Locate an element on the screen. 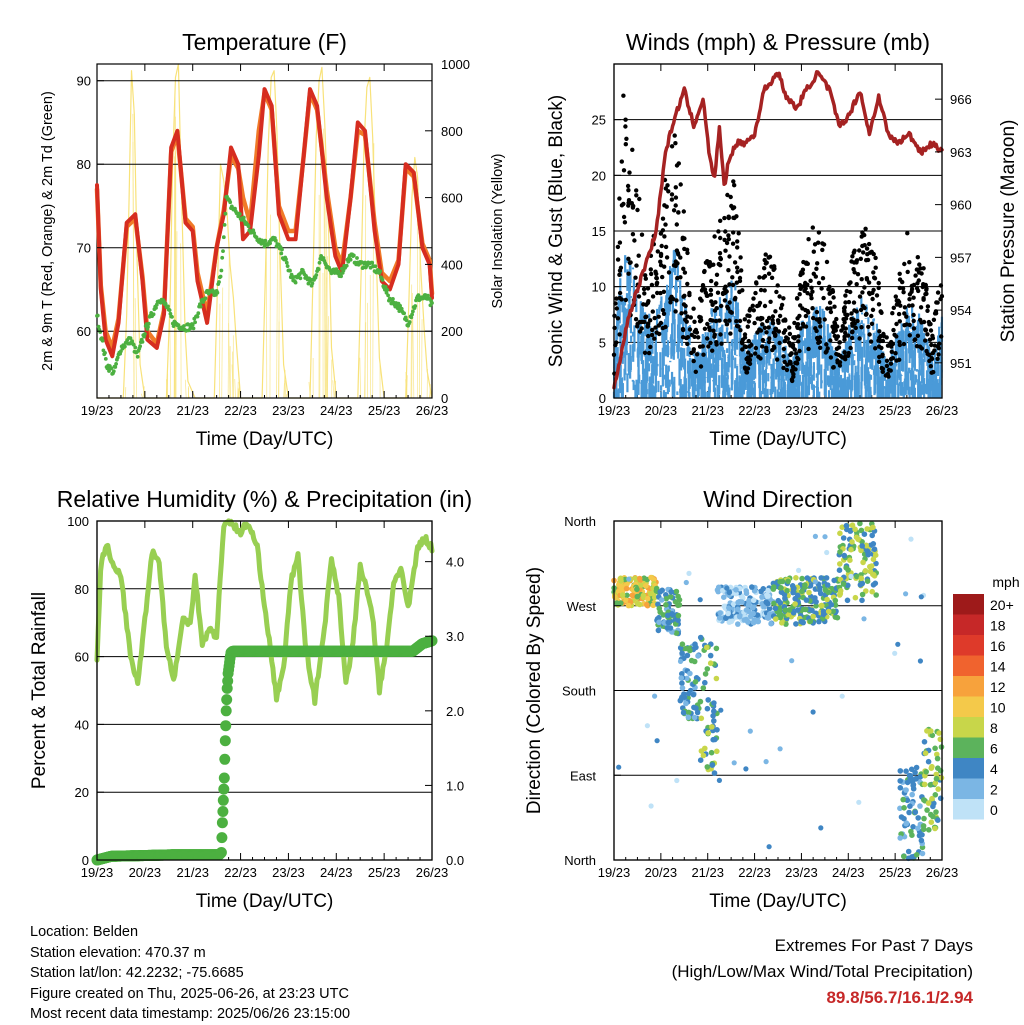 Image resolution: width=1024 pixels, height=1025 pixels. panel-title: Temperature (F) is located at coordinates (264, 42).